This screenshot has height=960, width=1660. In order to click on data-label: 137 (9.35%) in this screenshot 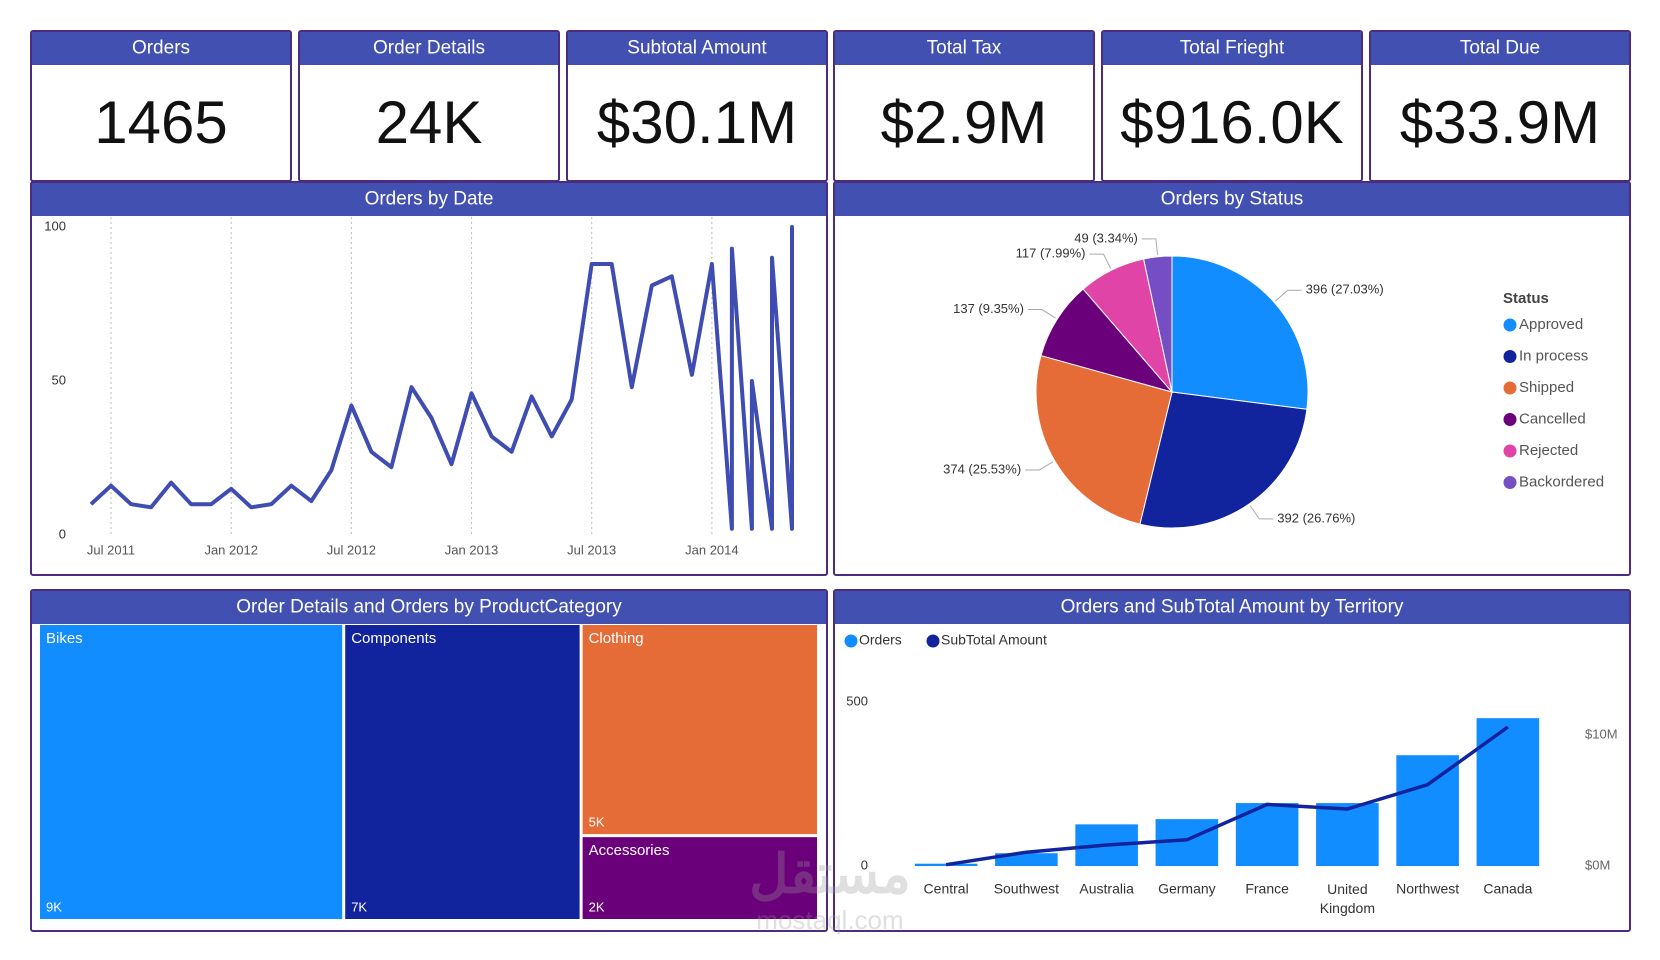, I will do `click(988, 308)`.